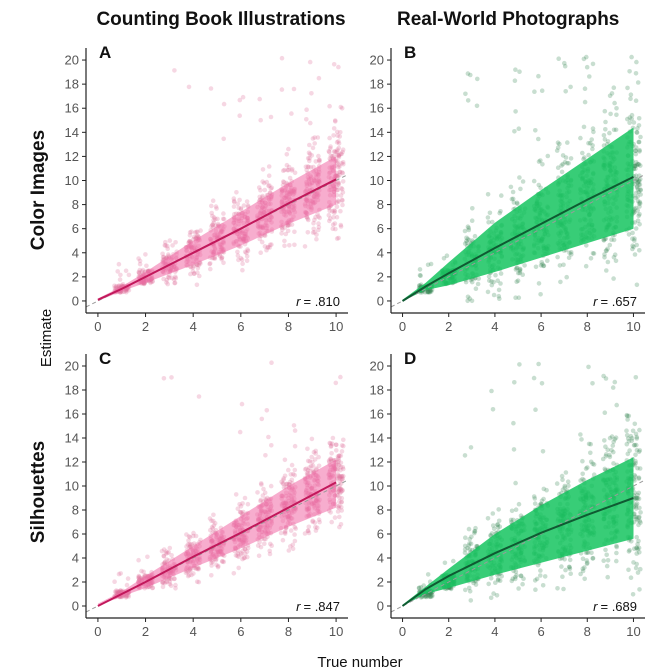  Describe the element at coordinates (377, 84) in the screenshot. I see `y-tick-label: 18` at that location.